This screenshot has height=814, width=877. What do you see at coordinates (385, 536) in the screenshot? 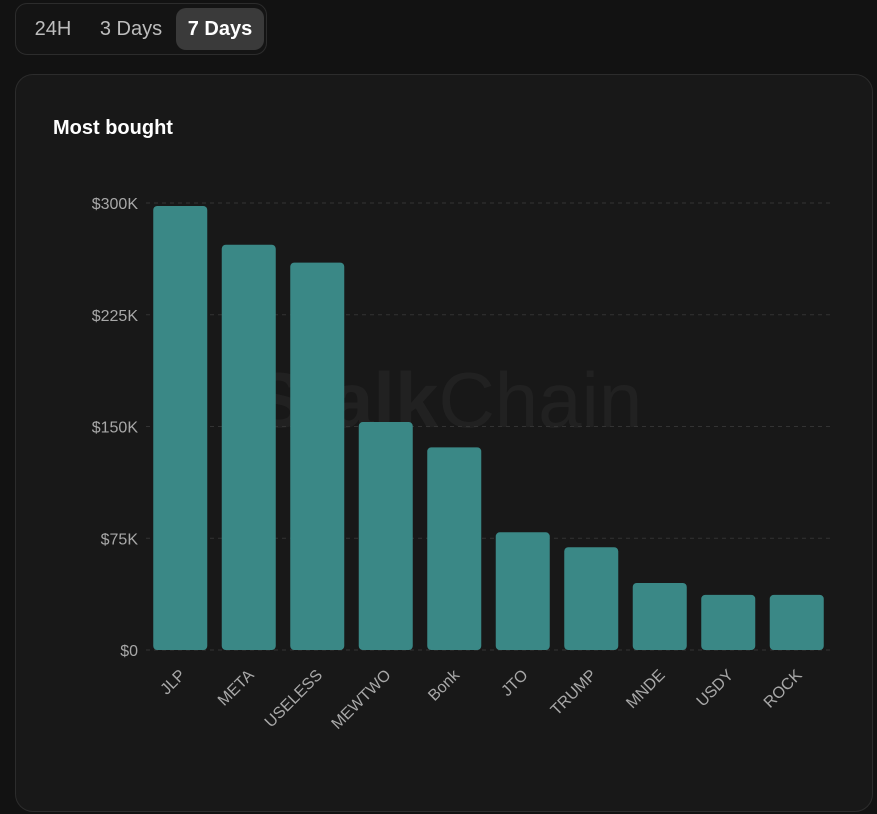
I see `bar-mewtwo` at bounding box center [385, 536].